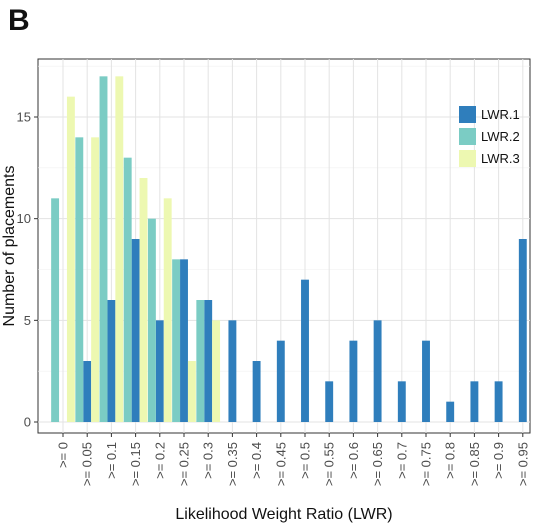 This screenshot has width=541, height=529. What do you see at coordinates (256, 460) in the screenshot?
I see `x-tick-label: >= 0.4` at bounding box center [256, 460].